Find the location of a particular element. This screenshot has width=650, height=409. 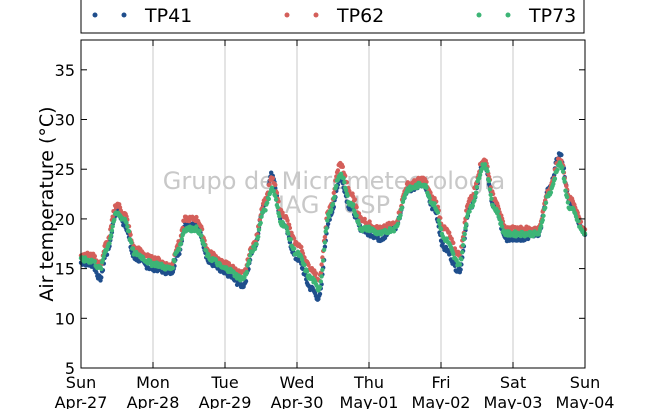

x-tick-label-date: Apr-28 is located at coordinates (153, 401).